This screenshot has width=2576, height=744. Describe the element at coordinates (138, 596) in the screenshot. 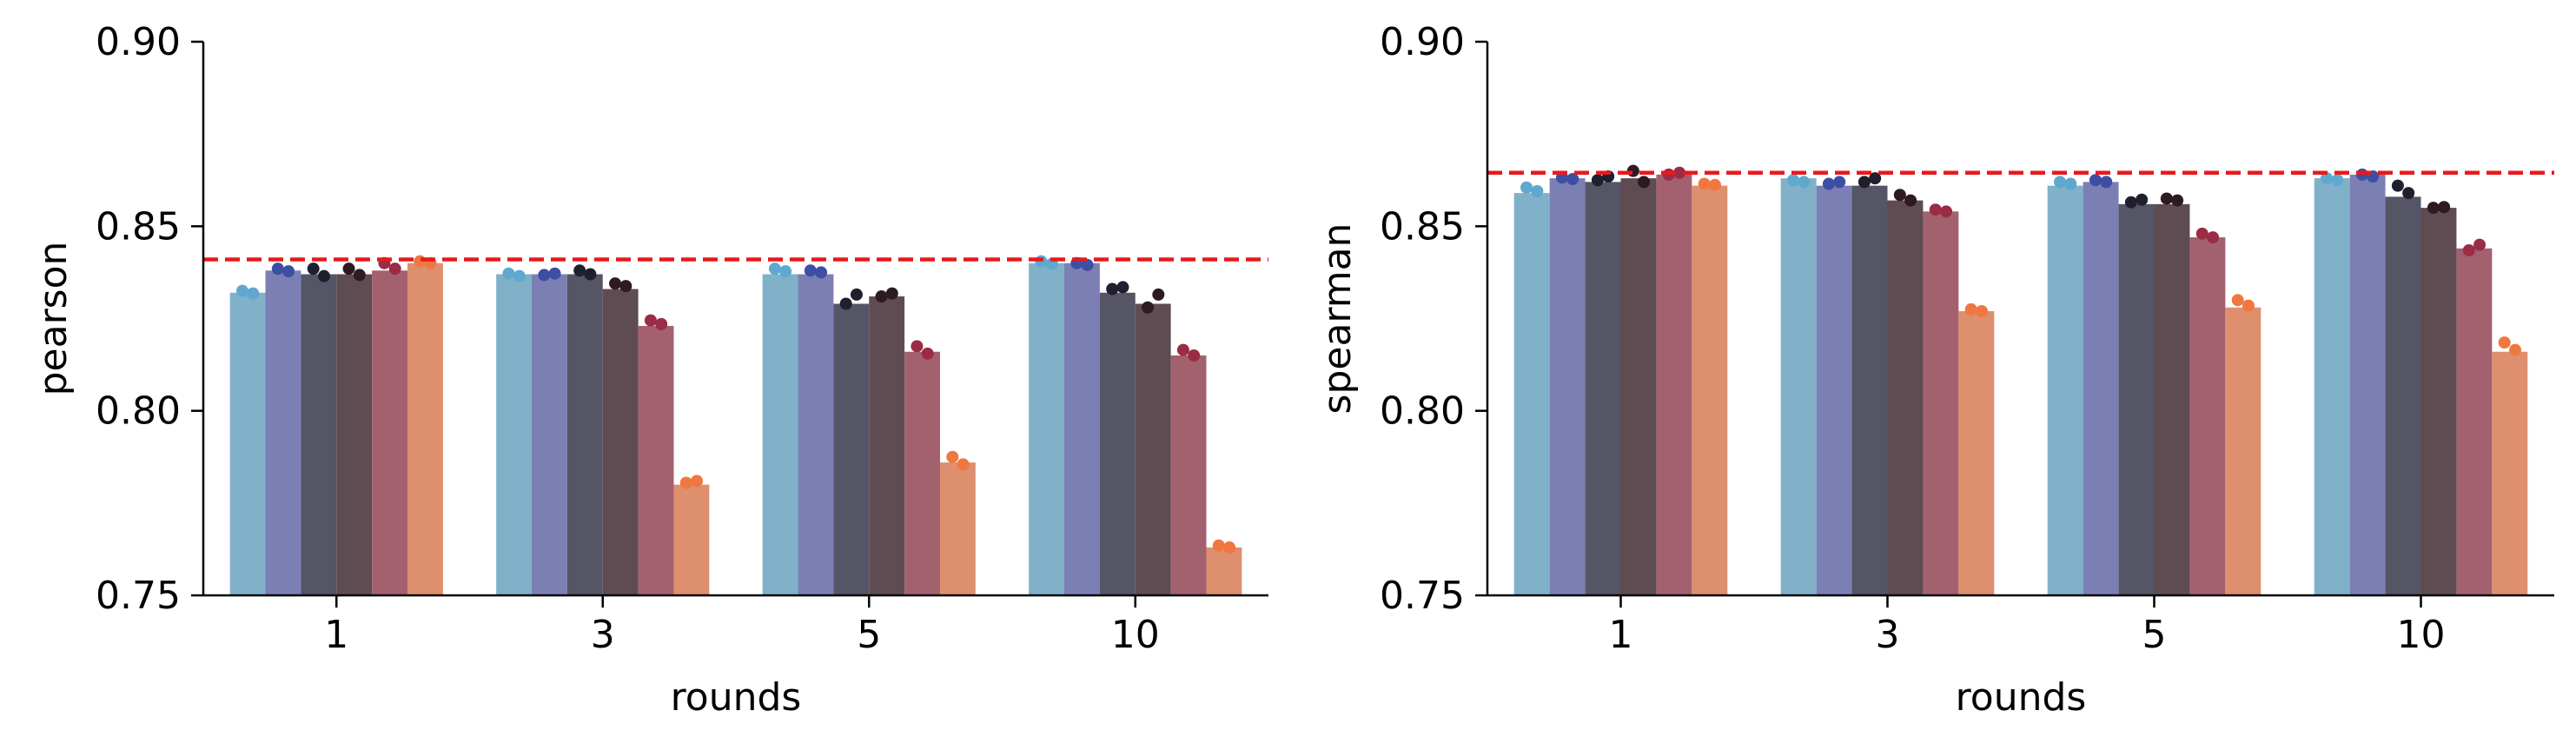

I see `y-tick-label: 0.75` at that location.